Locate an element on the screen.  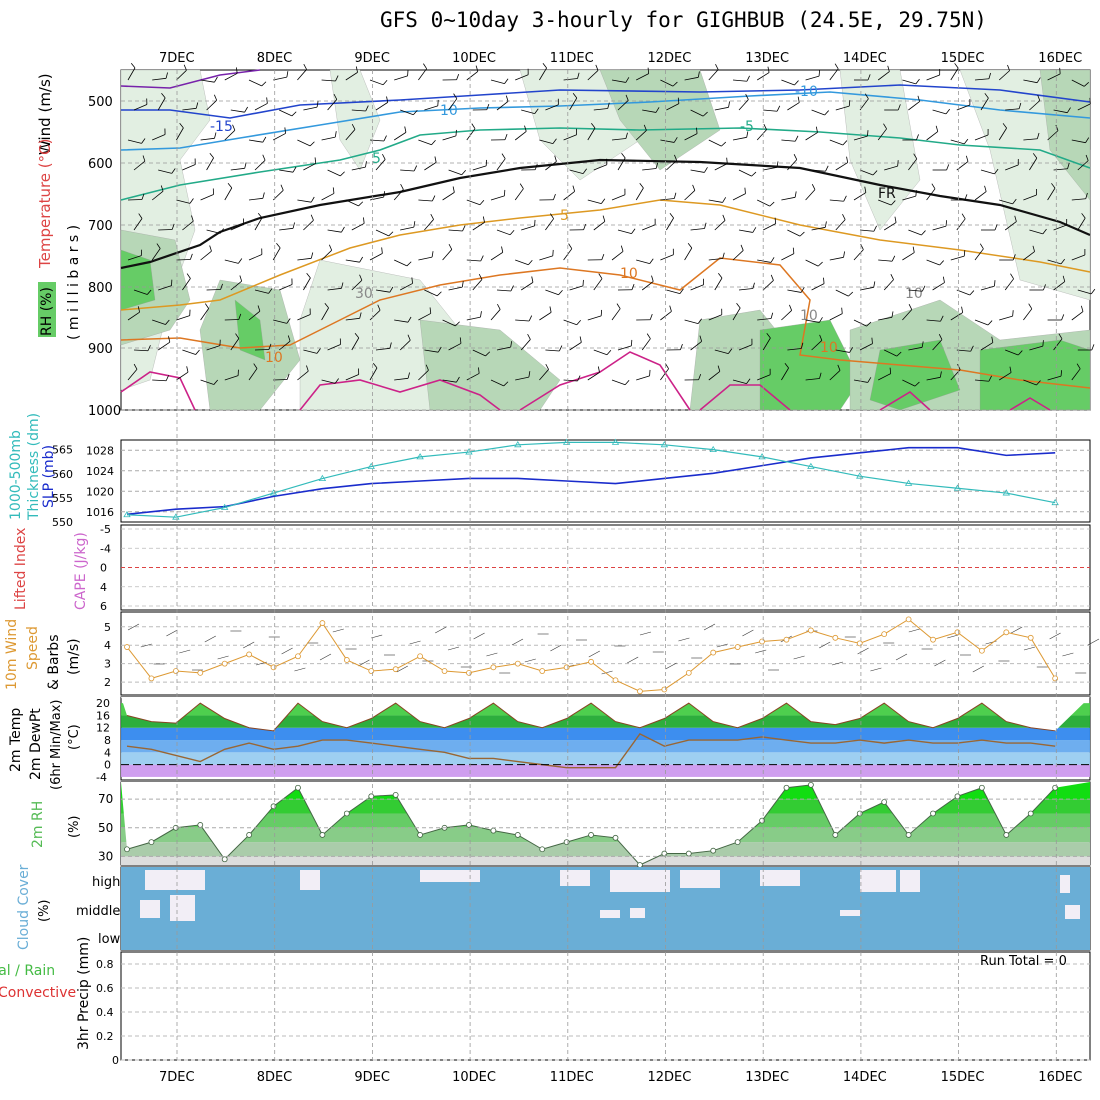
date-bottom-label: 15DEC is located at coordinates (963, 1077).